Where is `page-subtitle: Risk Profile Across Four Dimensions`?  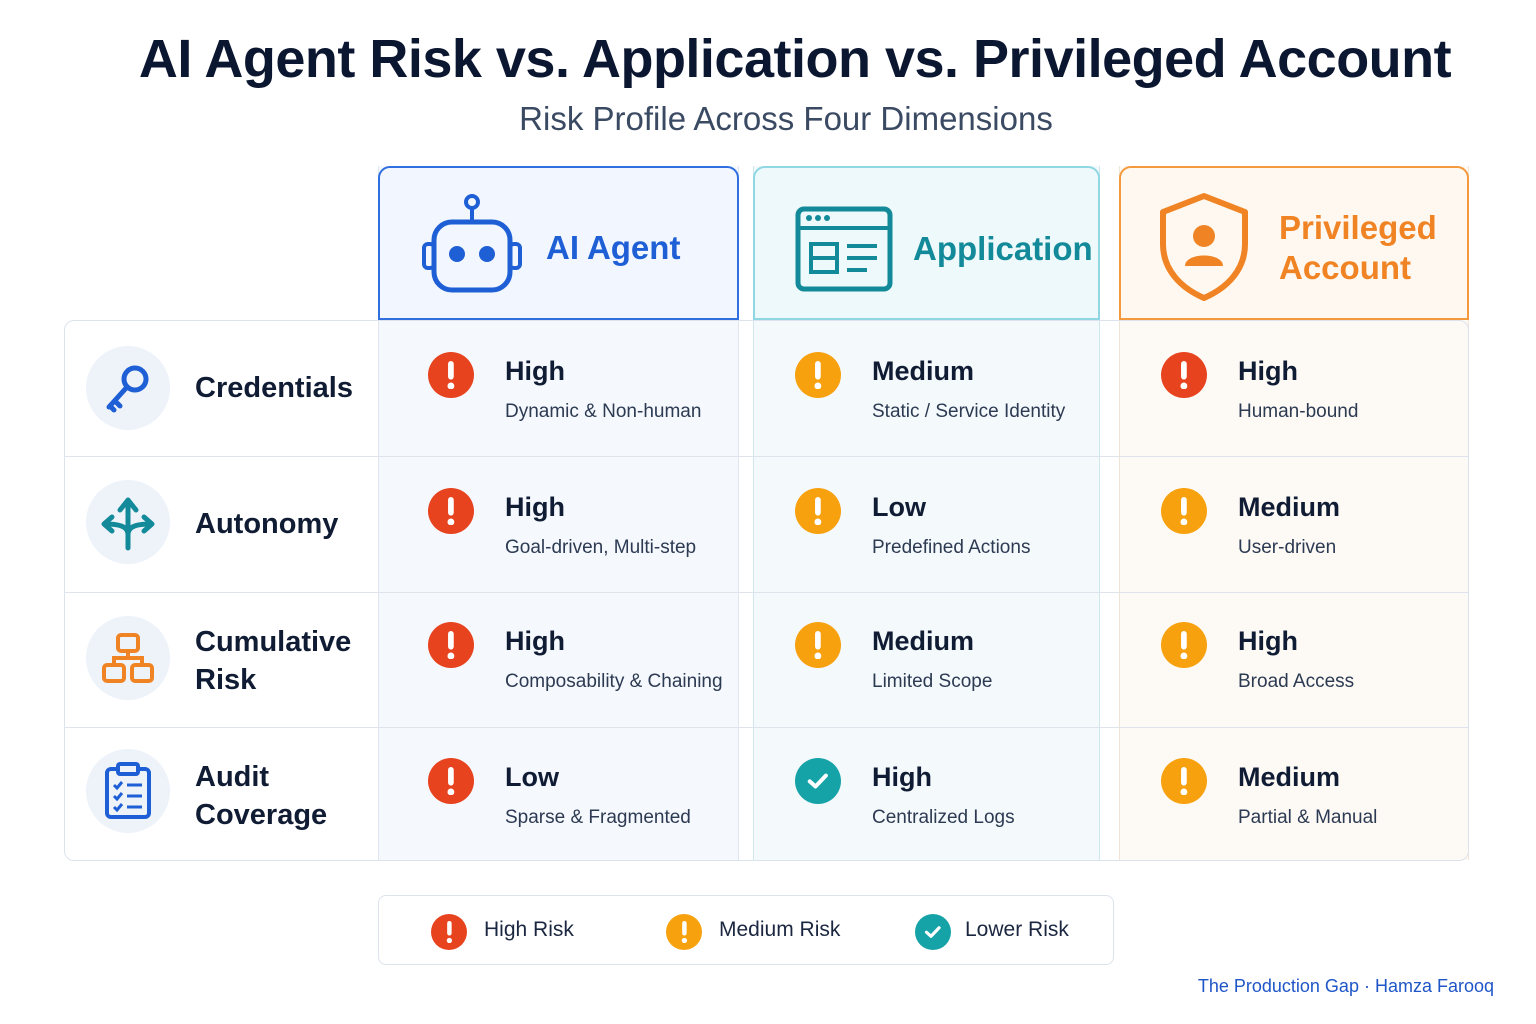 page-subtitle: Risk Profile Across Four Dimensions is located at coordinates (786, 118).